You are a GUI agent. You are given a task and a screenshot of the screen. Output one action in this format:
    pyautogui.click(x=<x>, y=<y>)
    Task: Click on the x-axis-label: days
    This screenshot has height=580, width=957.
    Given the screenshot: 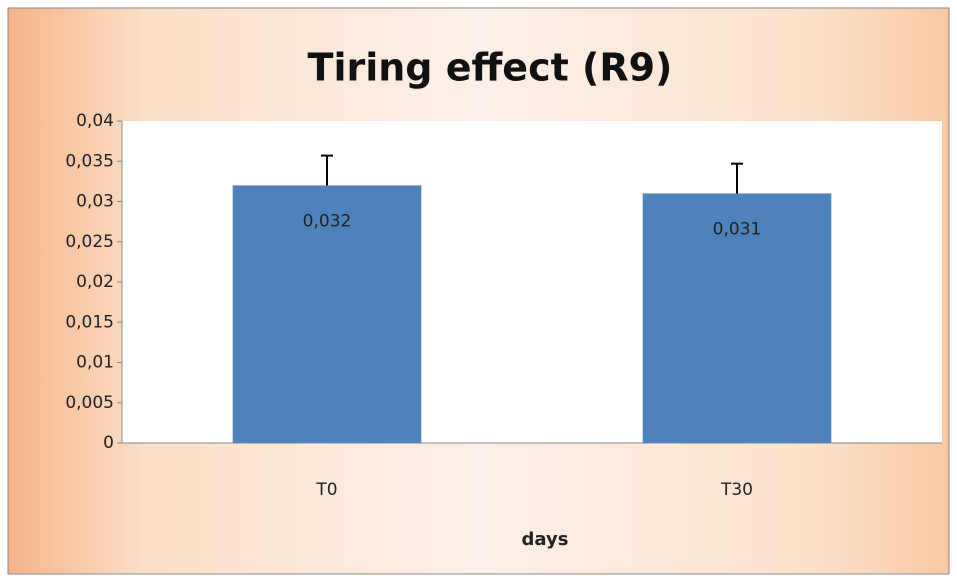 What is the action you would take?
    pyautogui.click(x=545, y=539)
    